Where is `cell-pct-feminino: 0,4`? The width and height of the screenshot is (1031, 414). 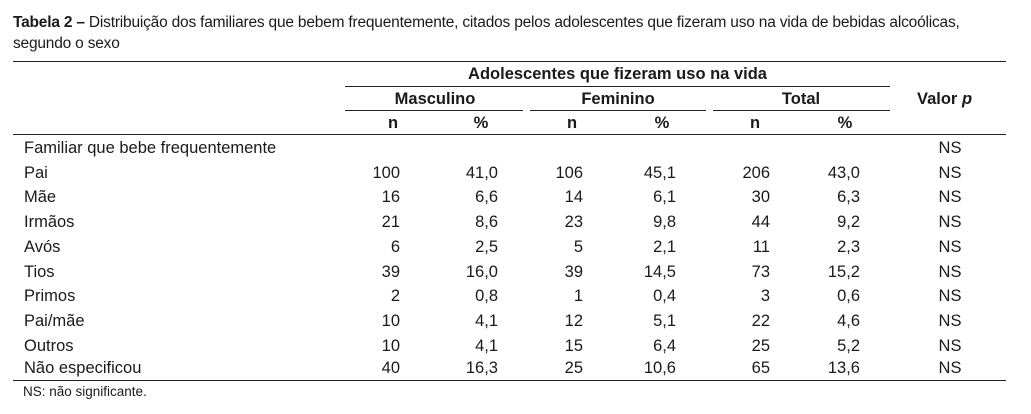
cell-pct-feminino: 0,4 is located at coordinates (664, 296).